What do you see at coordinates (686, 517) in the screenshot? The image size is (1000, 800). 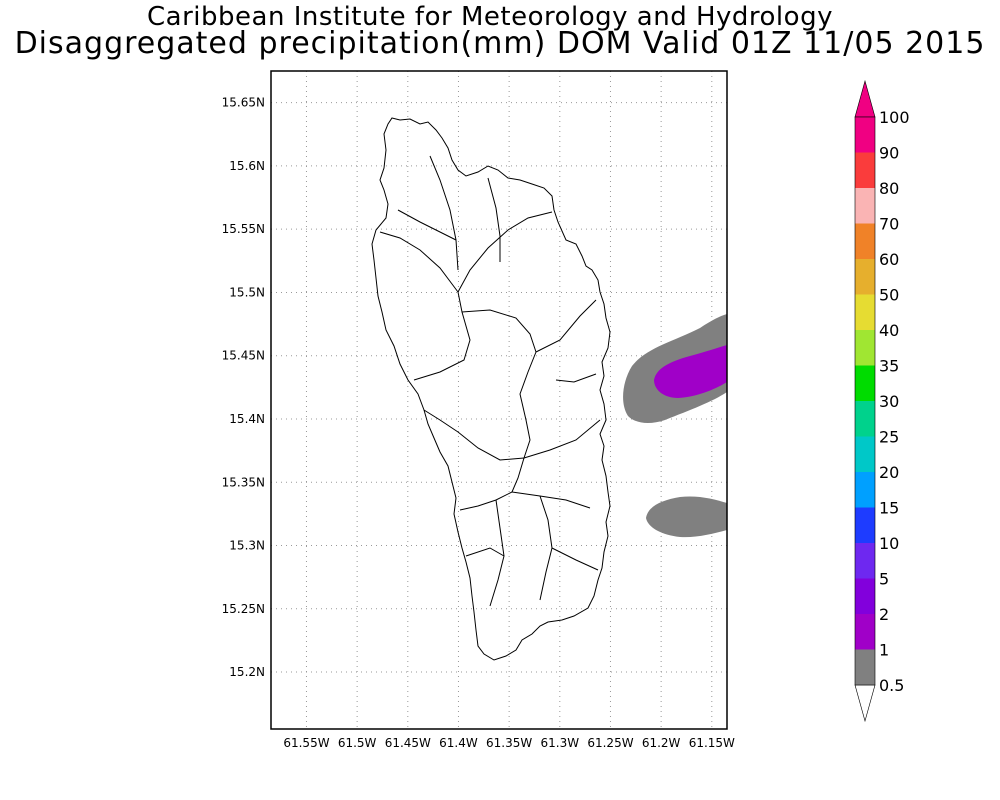 I see `precip-area-grey-south` at bounding box center [686, 517].